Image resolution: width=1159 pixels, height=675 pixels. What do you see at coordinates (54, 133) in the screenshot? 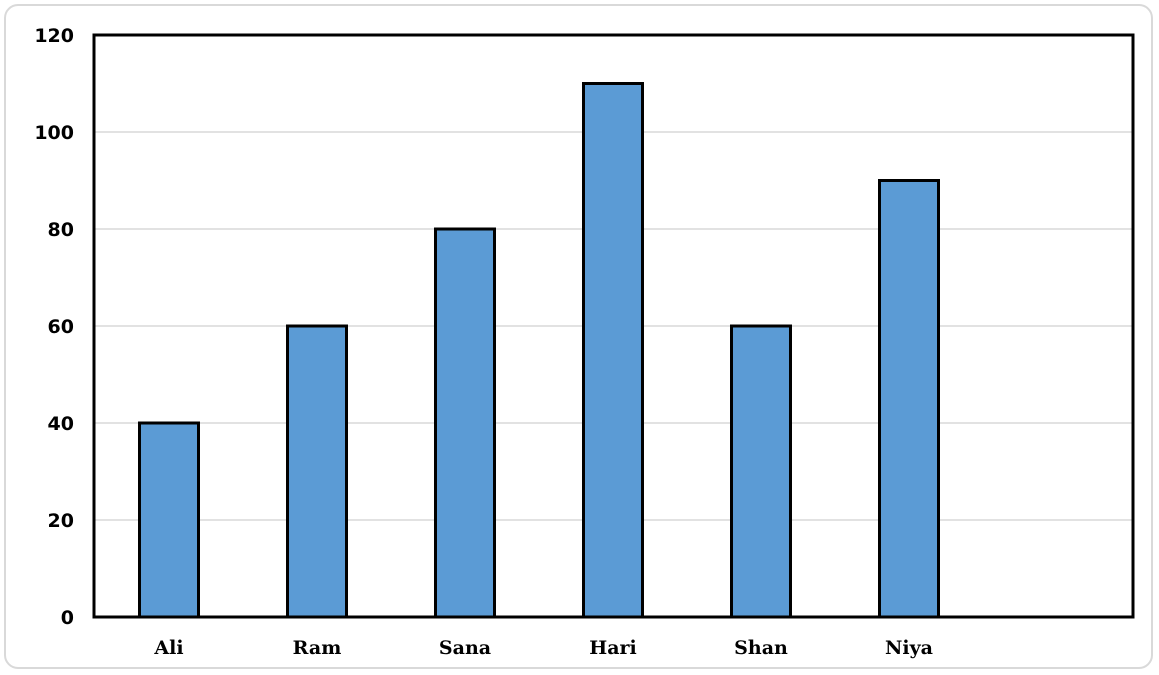
I see `y-tick-label-100: 100` at bounding box center [54, 133].